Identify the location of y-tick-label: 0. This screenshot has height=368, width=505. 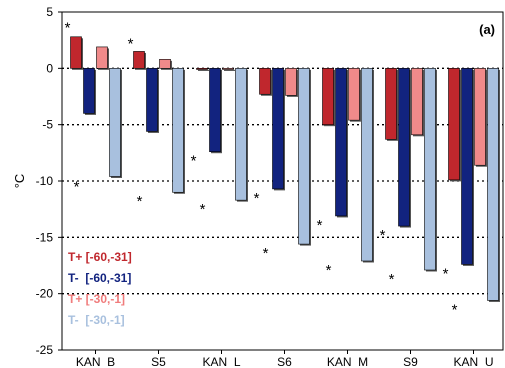
(49, 68).